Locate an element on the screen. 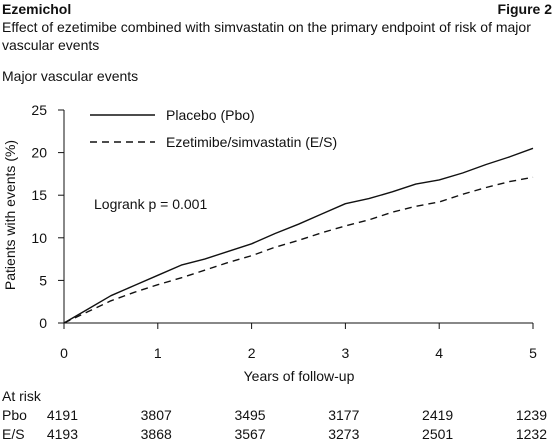 The width and height of the screenshot is (556, 444). x-tick-label: 0 is located at coordinates (64, 353).